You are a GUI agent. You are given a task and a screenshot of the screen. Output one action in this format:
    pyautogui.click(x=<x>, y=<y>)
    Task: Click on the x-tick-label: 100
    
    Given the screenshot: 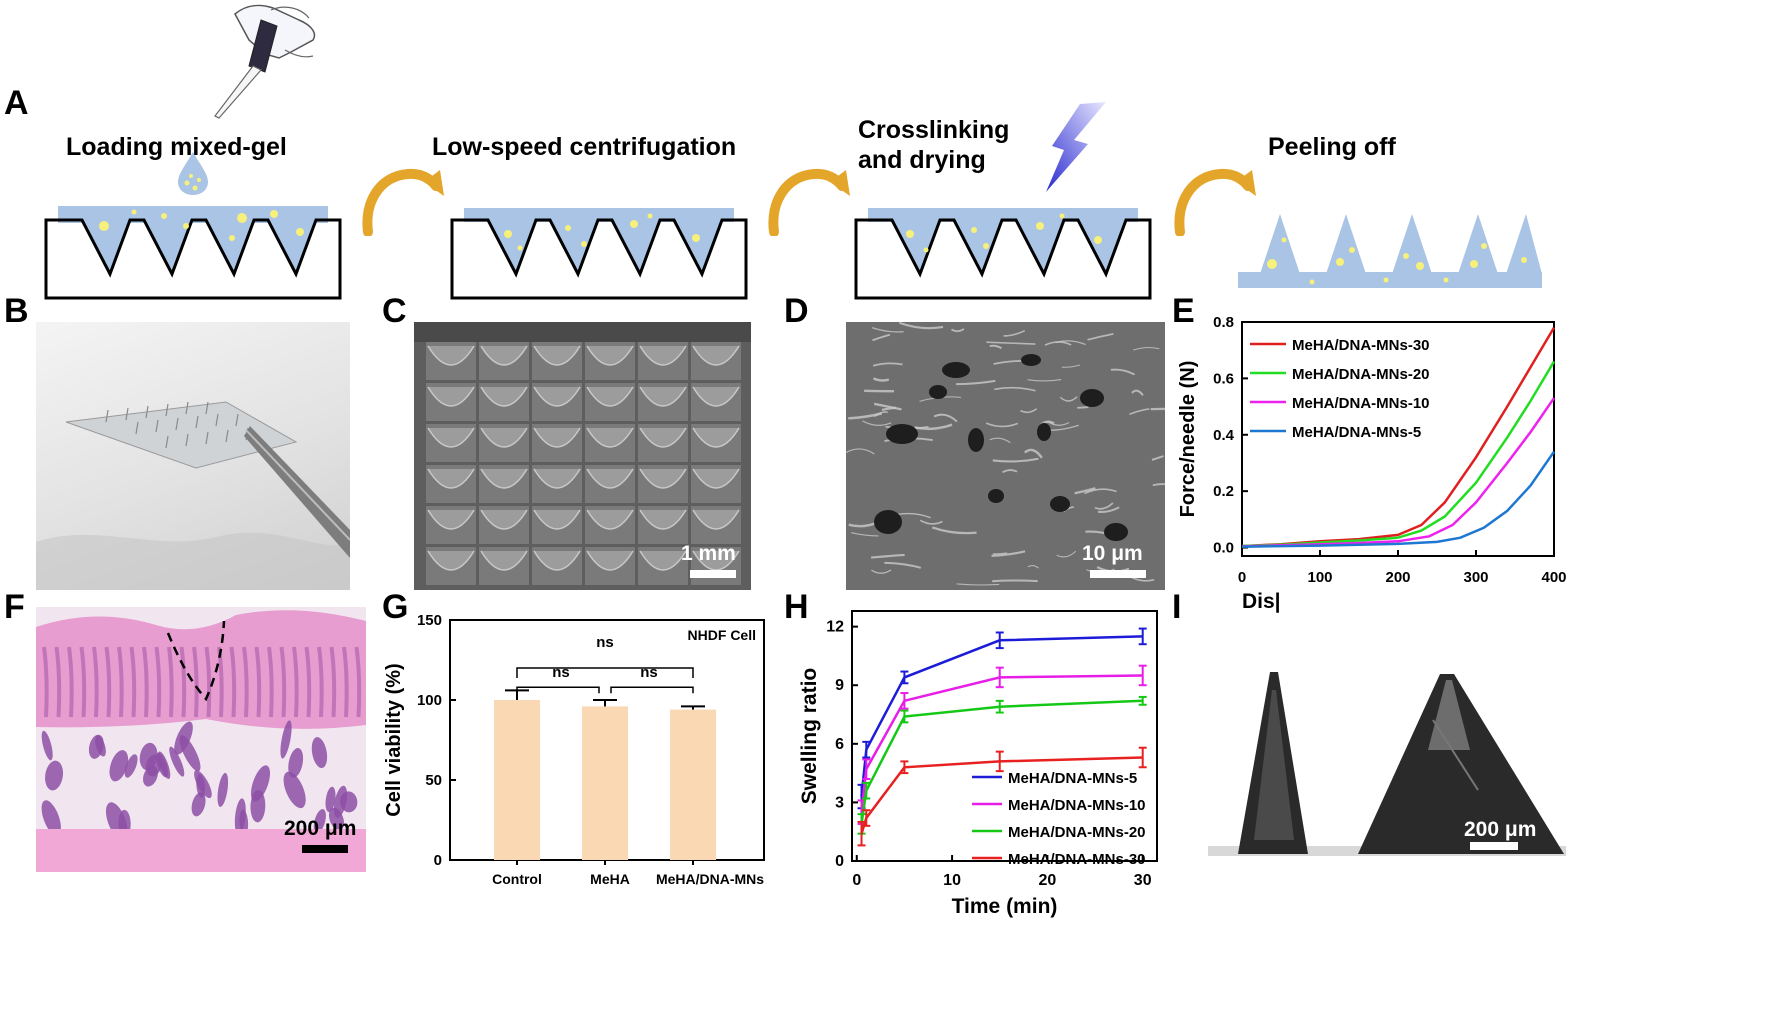 What is the action you would take?
    pyautogui.click(x=1319, y=577)
    